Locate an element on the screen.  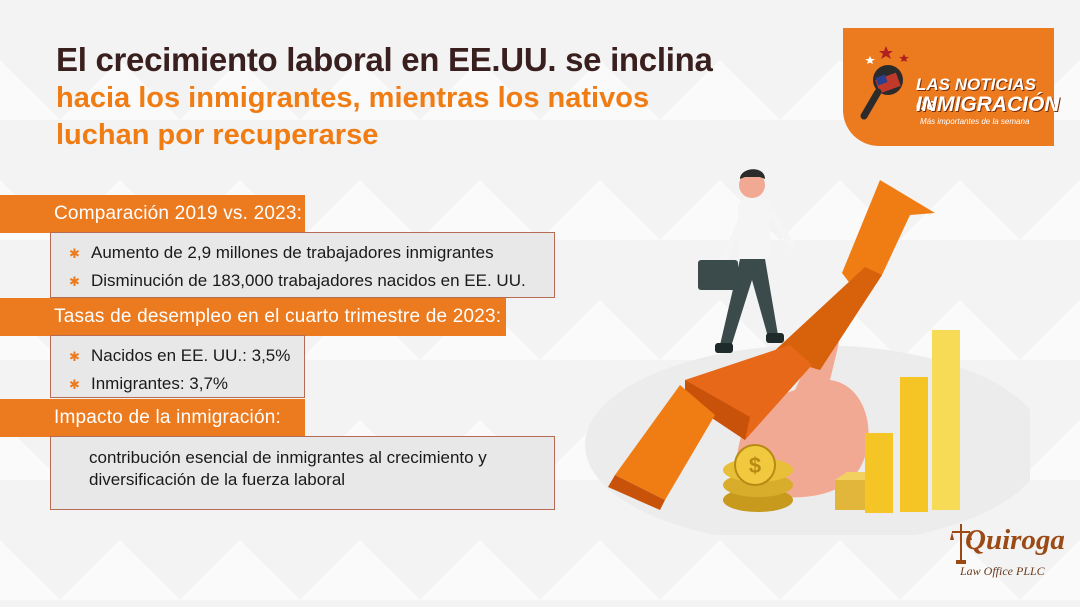
list-item: ✱ Inmigrantes: 3,7% is located at coordinates (186, 384).